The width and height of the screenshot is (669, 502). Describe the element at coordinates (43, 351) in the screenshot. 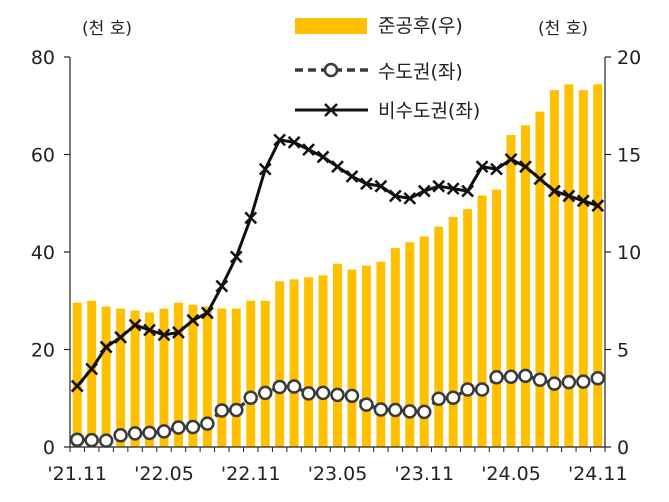

I see `left-tick-label: 20` at that location.